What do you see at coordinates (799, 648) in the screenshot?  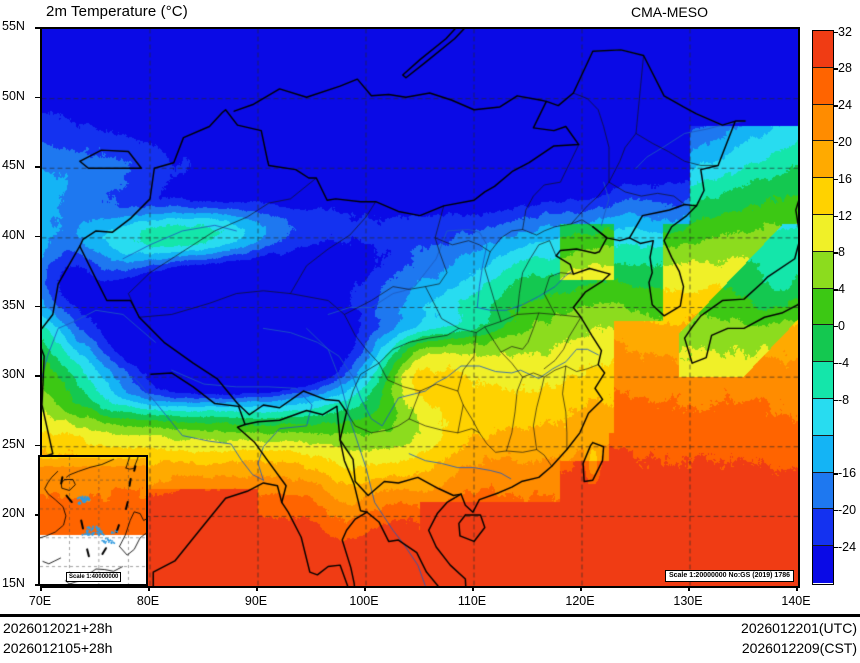 I see `footer-valid-cst: 2026012209(CST)` at bounding box center [799, 648].